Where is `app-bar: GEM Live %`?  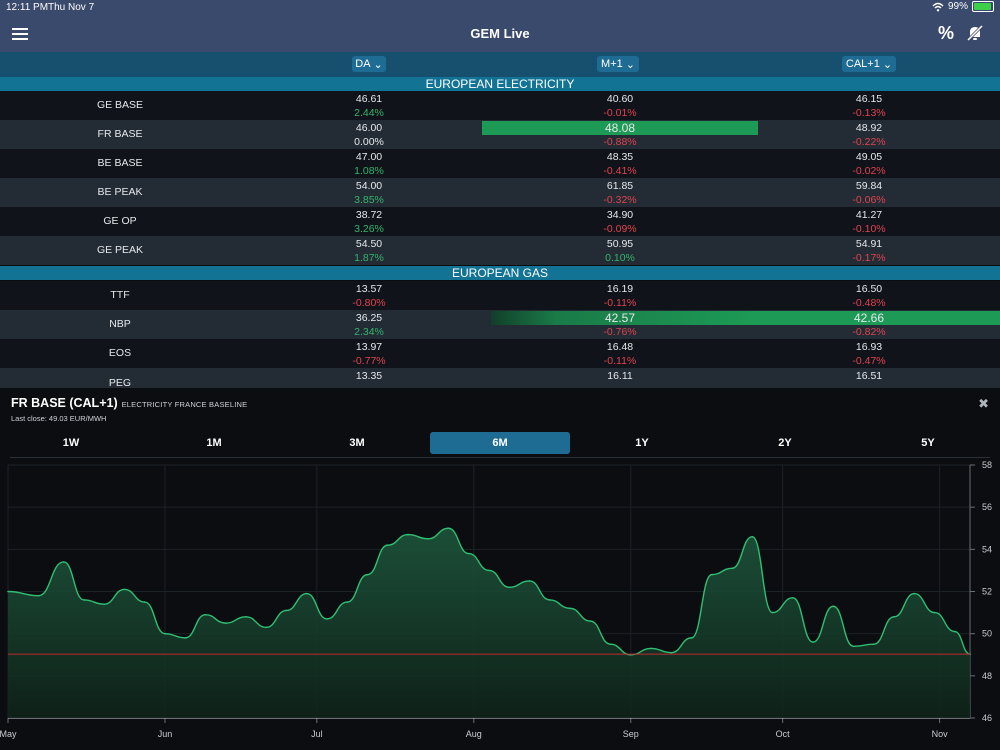
app-bar: GEM Live % is located at coordinates (500, 34).